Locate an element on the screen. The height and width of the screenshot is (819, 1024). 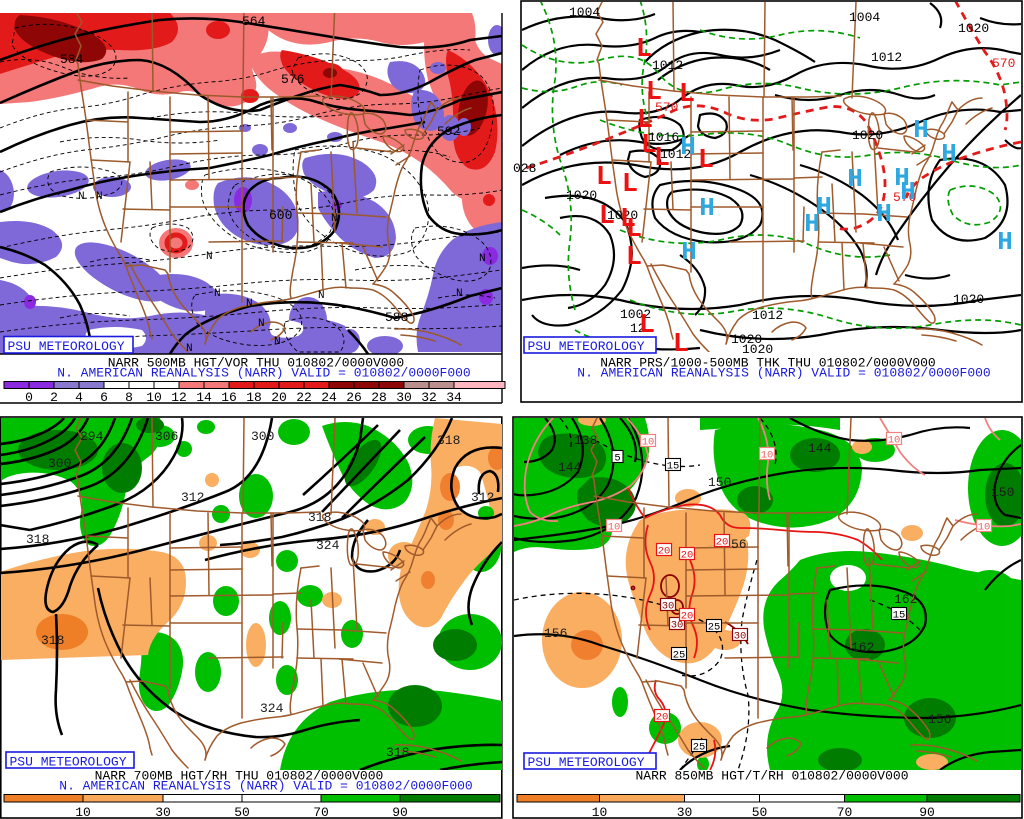
svg-text: 300 is located at coordinates (59, 463).